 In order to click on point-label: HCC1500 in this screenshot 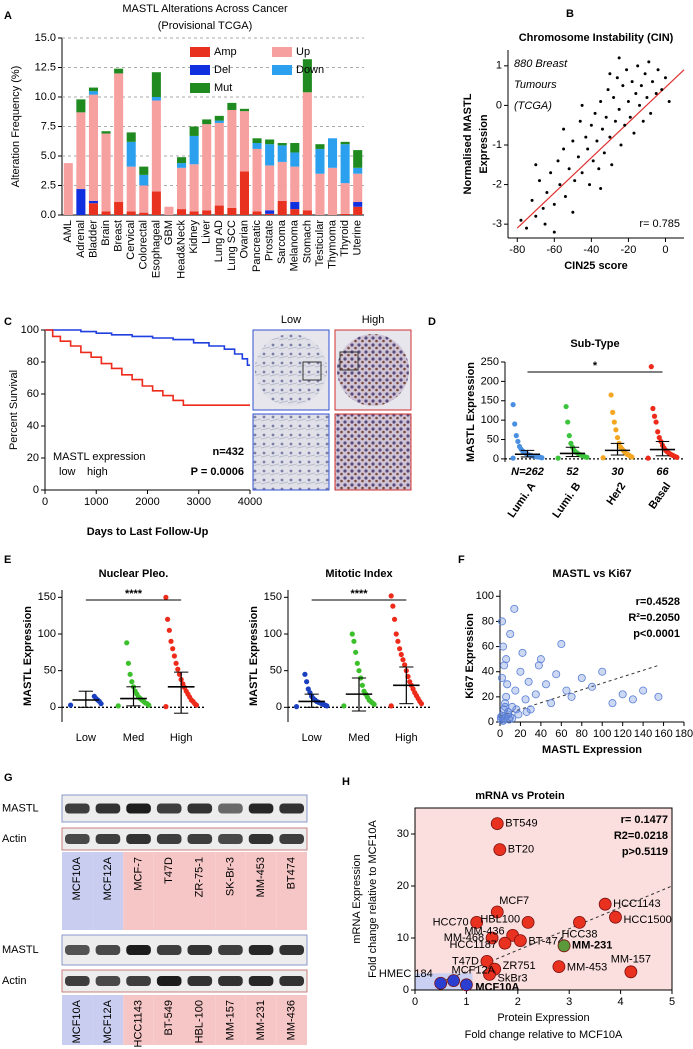, I will do `click(647, 920)`.